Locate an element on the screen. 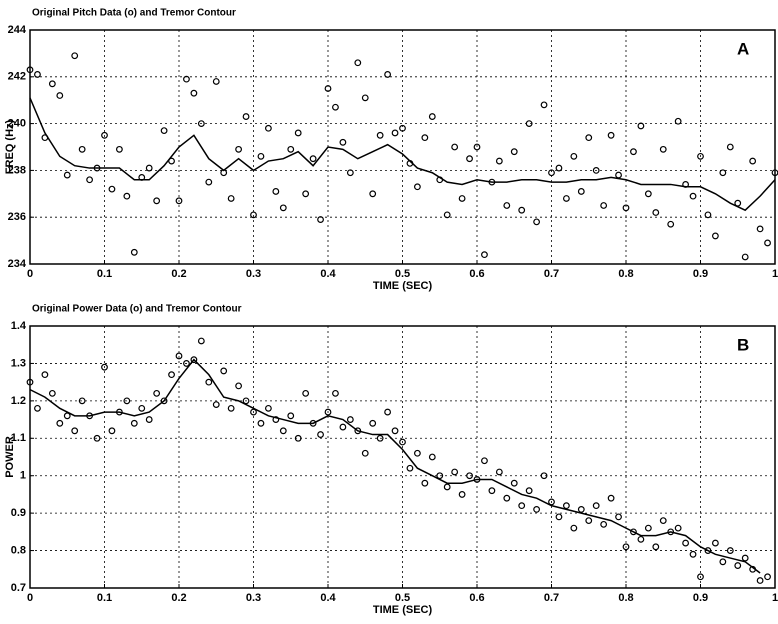 This screenshot has width=778, height=624. y-tick-label: 0.9 is located at coordinates (18, 513).